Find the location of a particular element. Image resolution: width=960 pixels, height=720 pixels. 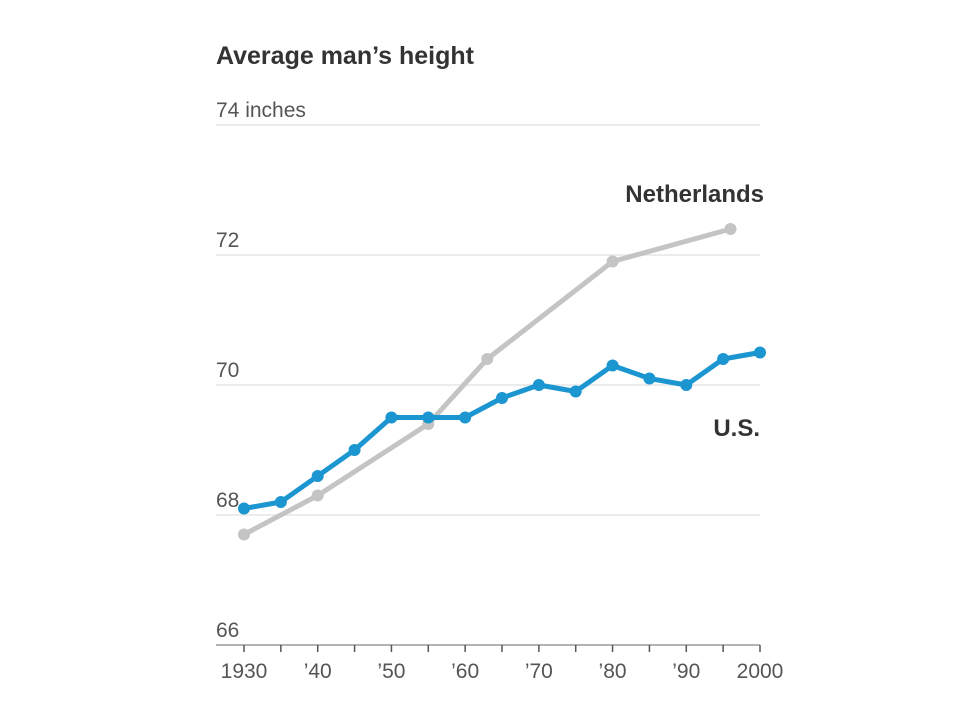

x-tick-label: ’70 is located at coordinates (539, 671).